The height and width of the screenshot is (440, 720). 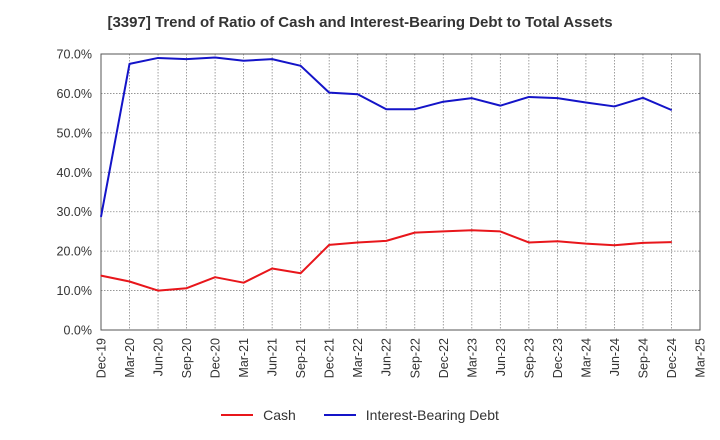 I want to click on x-tick-label: Jun-22, so click(x=387, y=357).